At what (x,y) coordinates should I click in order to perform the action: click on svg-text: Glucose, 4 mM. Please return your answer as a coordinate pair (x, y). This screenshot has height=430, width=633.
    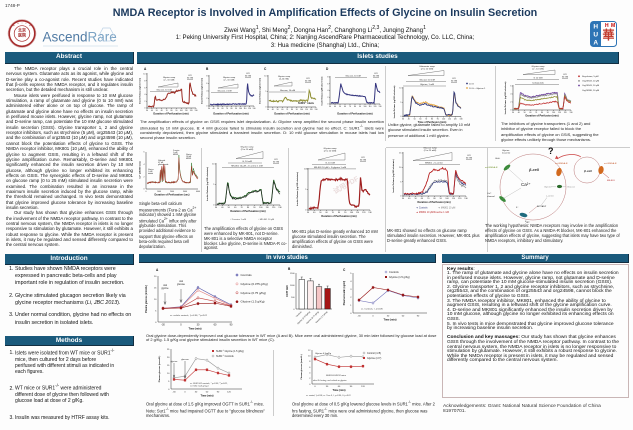
    Looking at the image, I should click on (225, 92).